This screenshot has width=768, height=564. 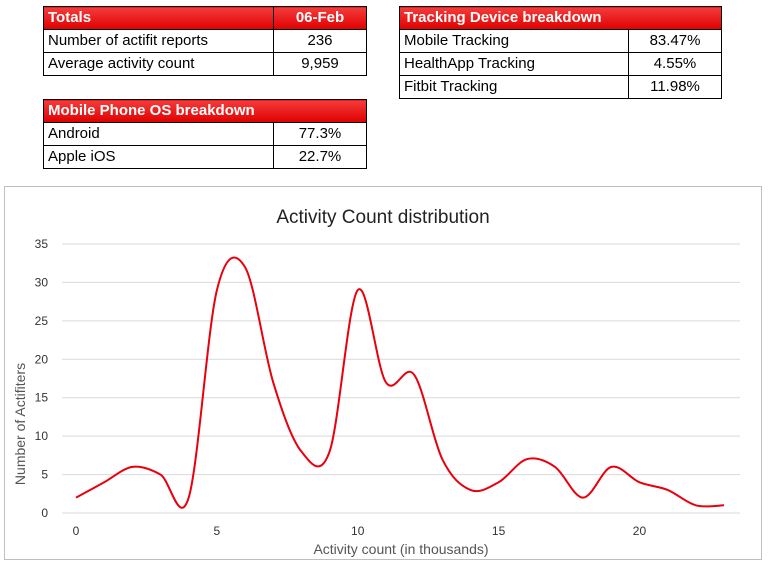 What do you see at coordinates (640, 531) in the screenshot?
I see `x-tick-label: 20` at bounding box center [640, 531].